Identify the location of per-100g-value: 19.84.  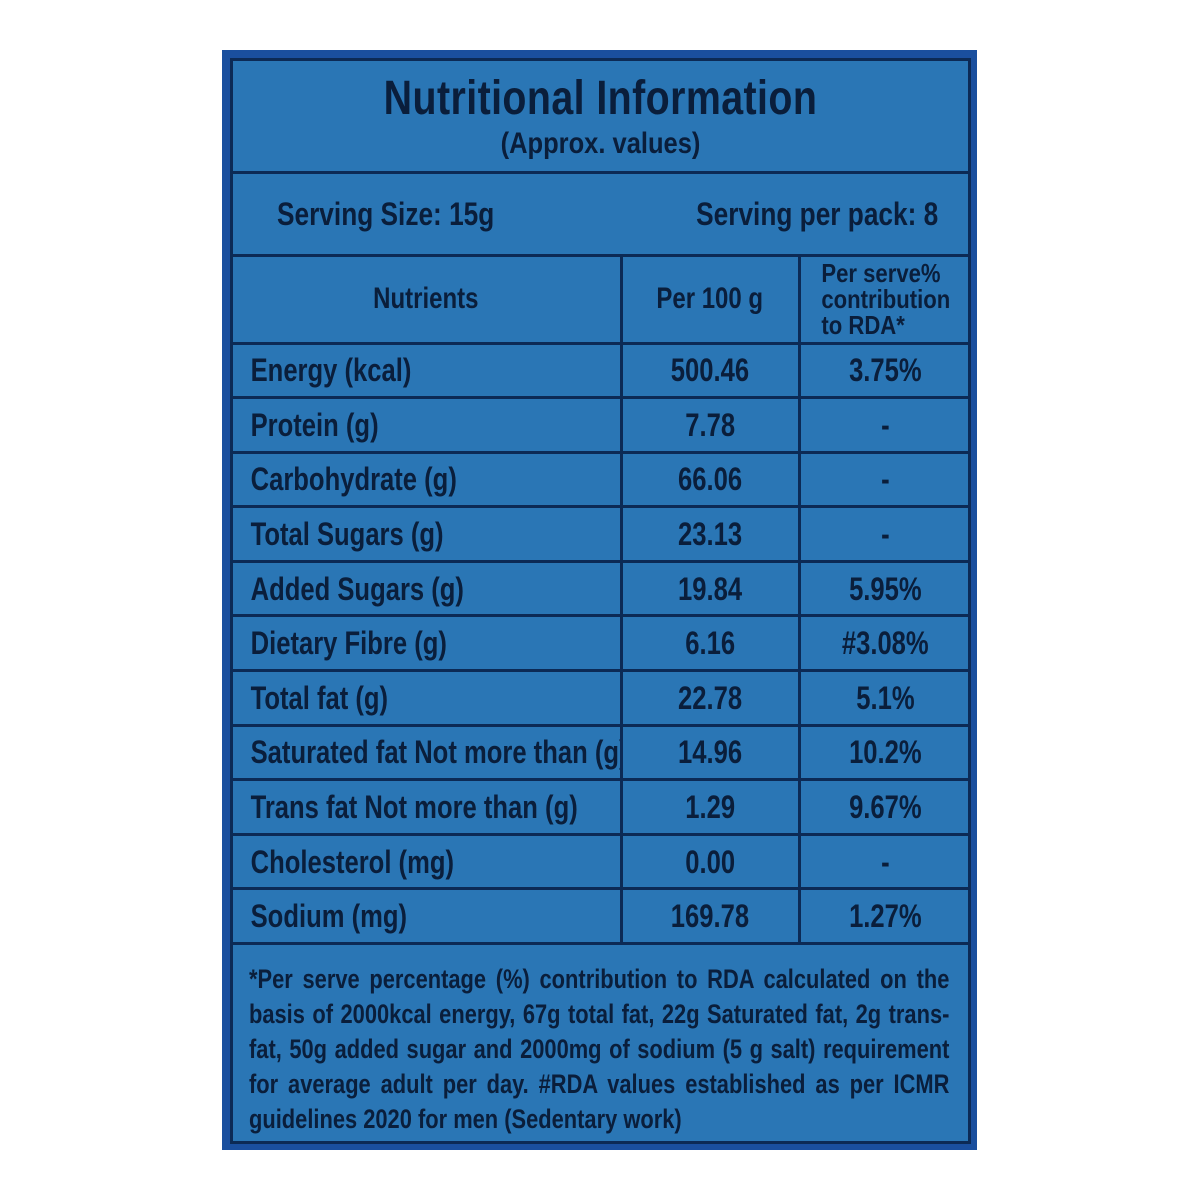
(710, 588).